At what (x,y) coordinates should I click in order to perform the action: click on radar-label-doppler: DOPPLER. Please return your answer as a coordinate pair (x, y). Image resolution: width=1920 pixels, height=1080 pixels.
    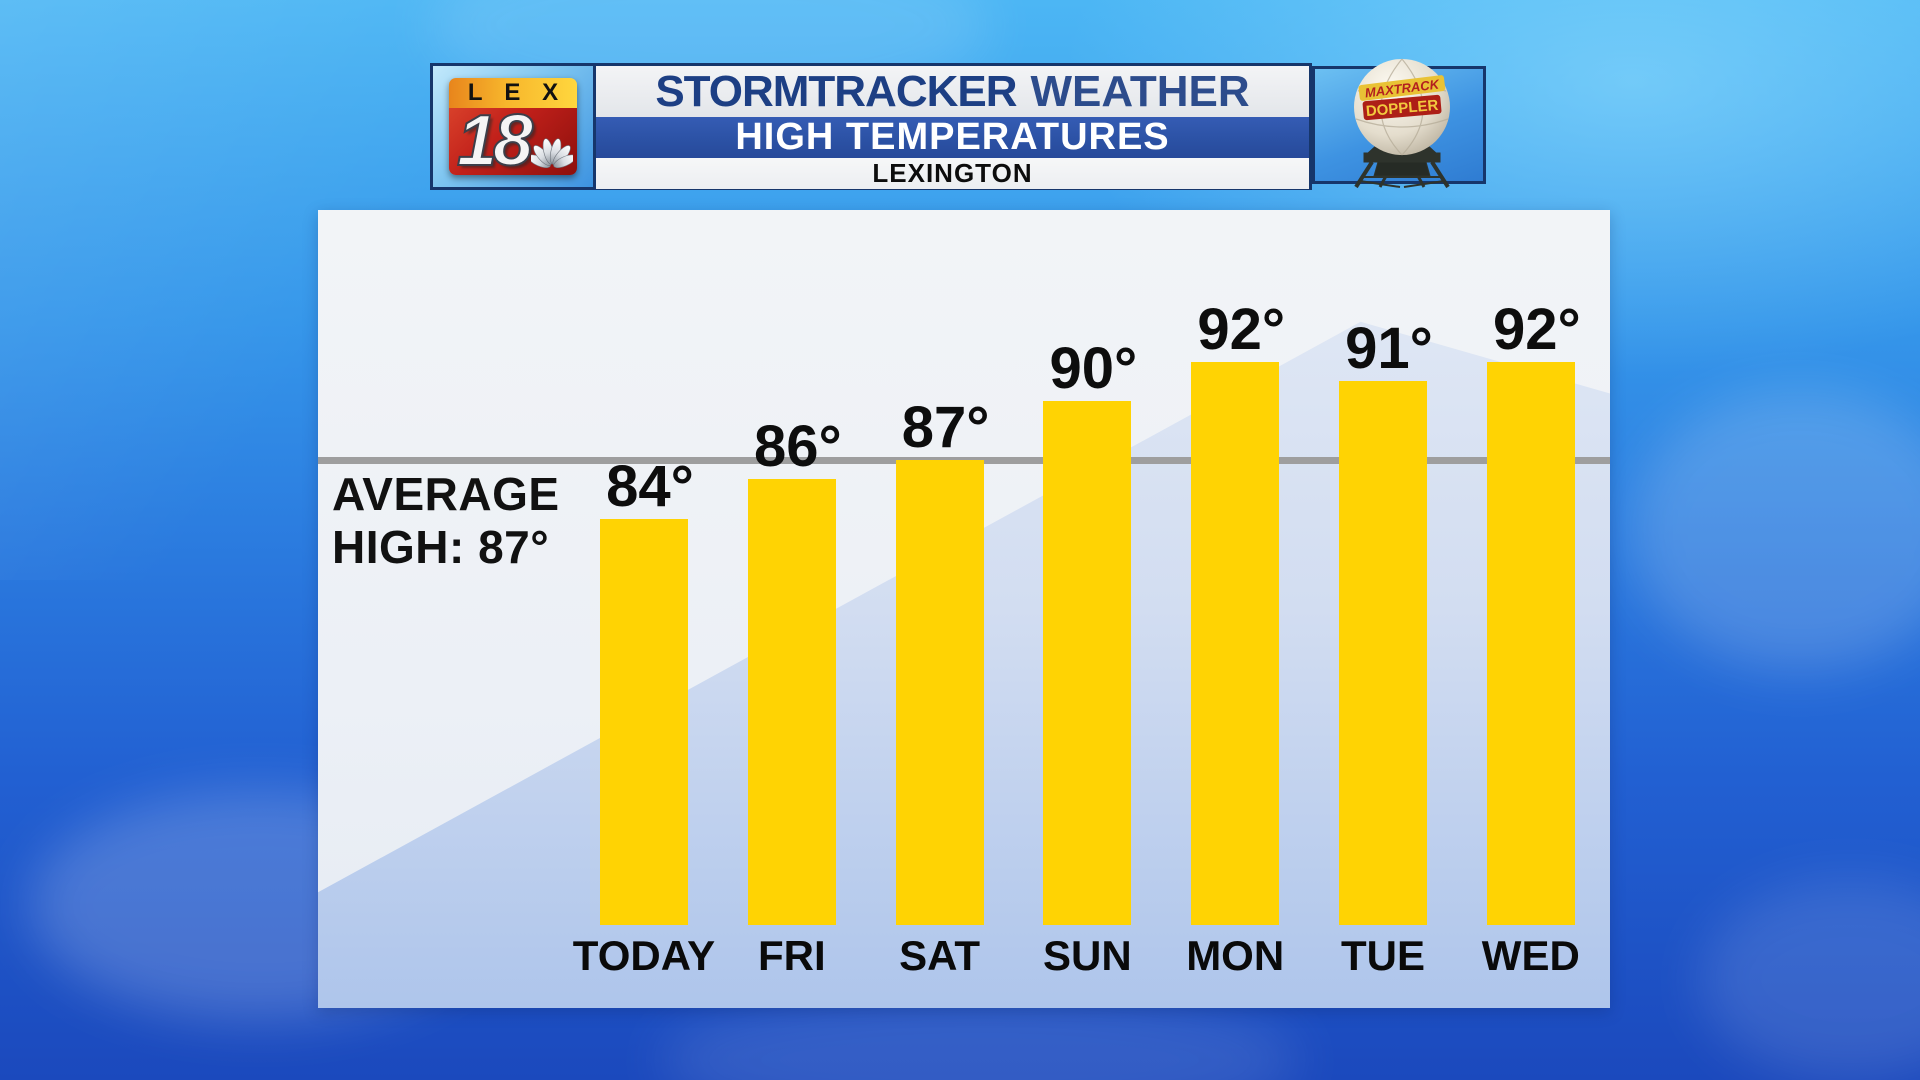
    Looking at the image, I should click on (1402, 108).